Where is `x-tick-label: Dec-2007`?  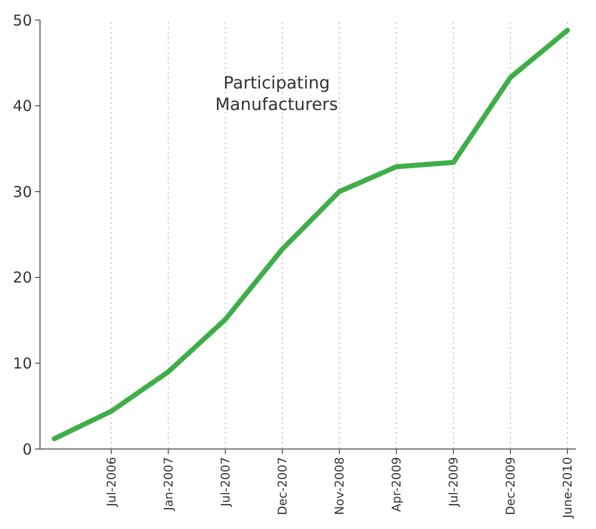
x-tick-label: Dec-2007 is located at coordinates (282, 486).